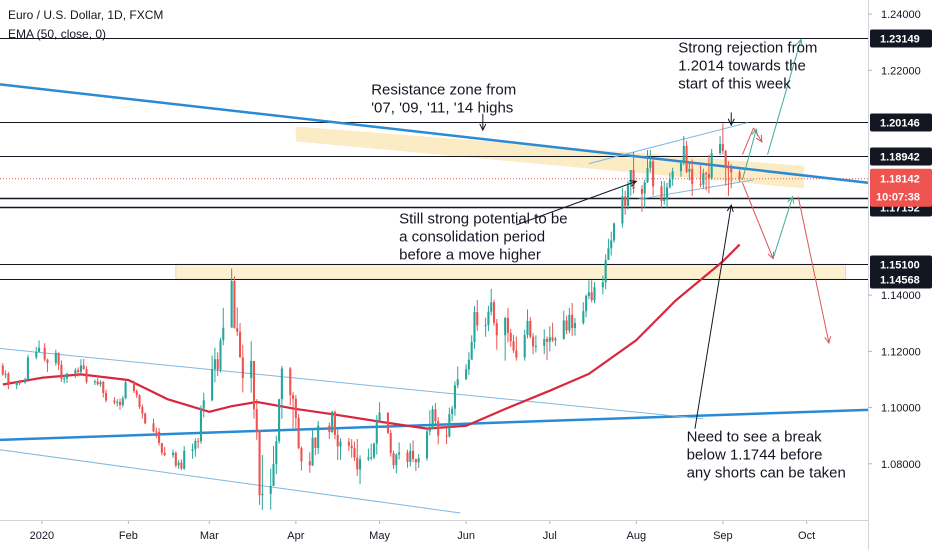  What do you see at coordinates (57, 34) in the screenshot?
I see `ema-legend: EMA (50, close, 0)` at bounding box center [57, 34].